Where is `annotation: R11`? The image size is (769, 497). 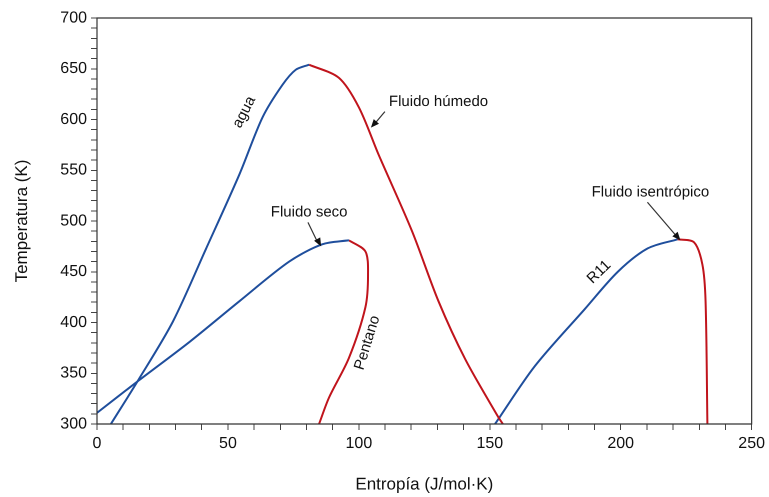 annotation: R11 is located at coordinates (598, 272).